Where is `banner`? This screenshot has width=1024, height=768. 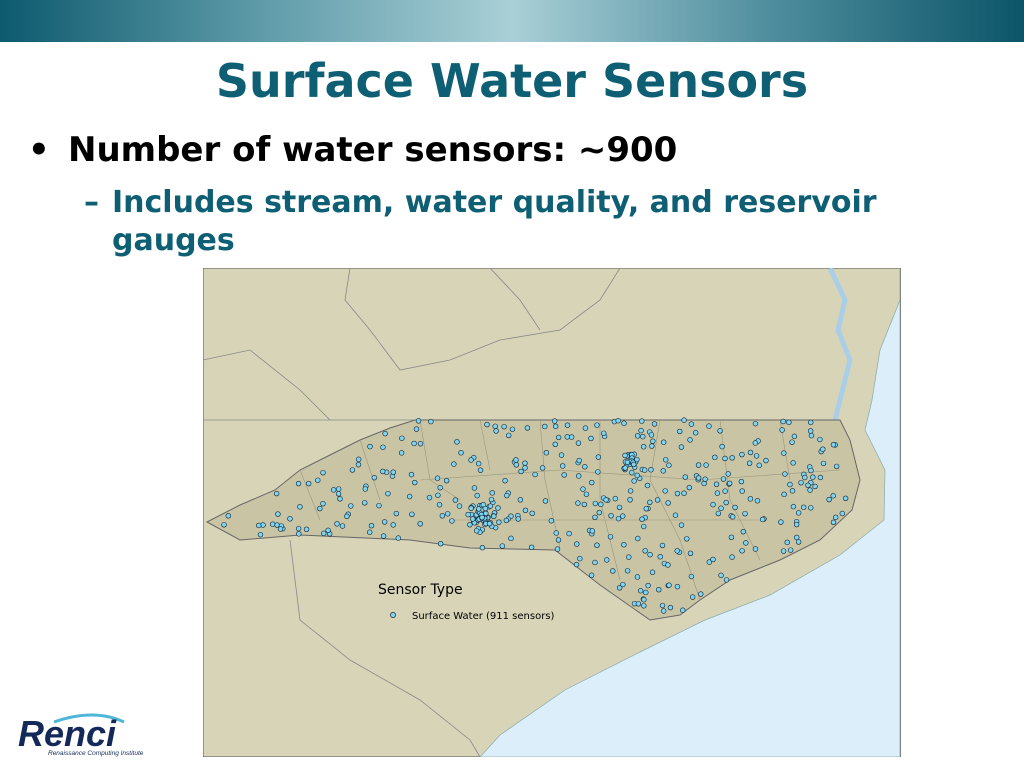
banner is located at coordinates (512, 21).